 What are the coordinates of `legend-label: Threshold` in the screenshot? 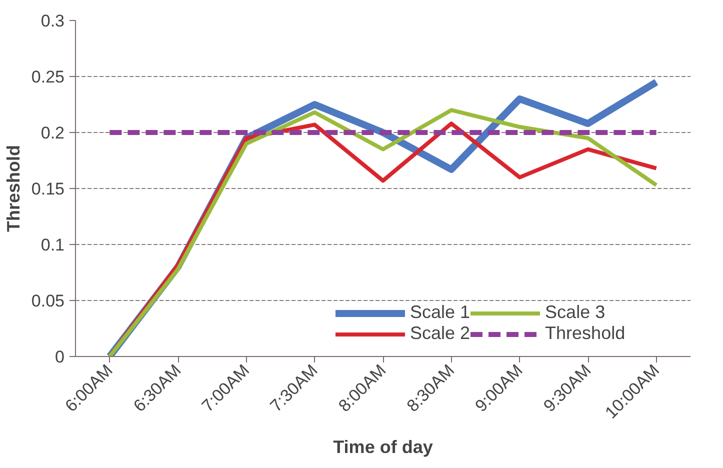 It's located at (585, 333).